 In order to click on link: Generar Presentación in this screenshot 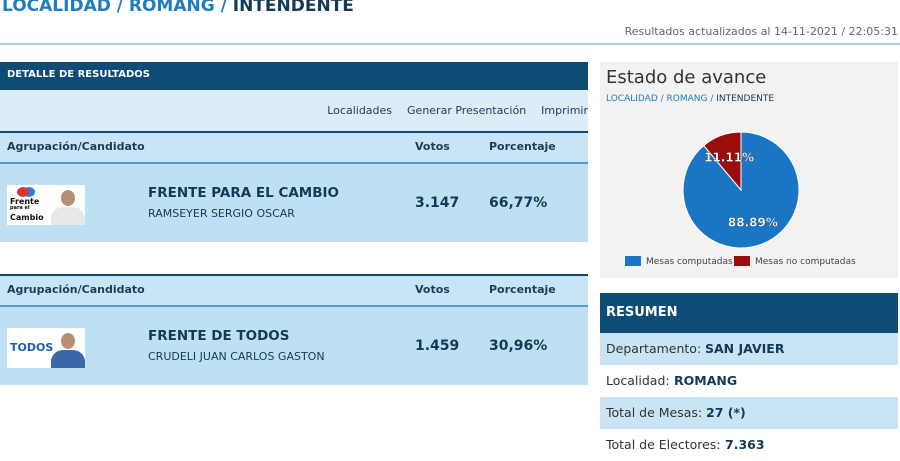, I will do `click(467, 110)`.